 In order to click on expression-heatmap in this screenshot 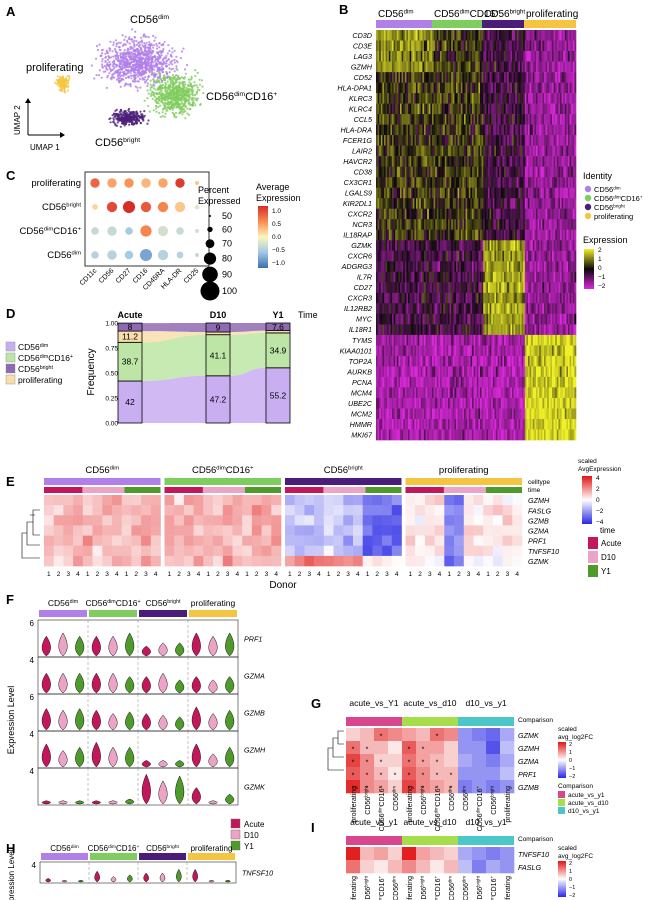, I will do `click(476, 235)`.